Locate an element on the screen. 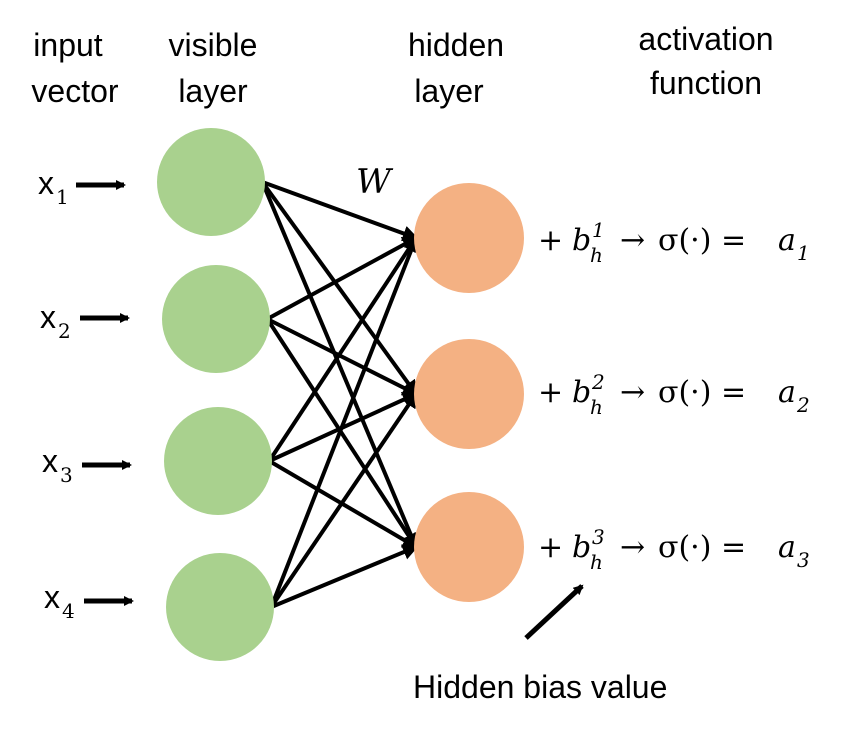 The image size is (843, 731). weight-edge-v1-h1 is located at coordinates (340, 211).